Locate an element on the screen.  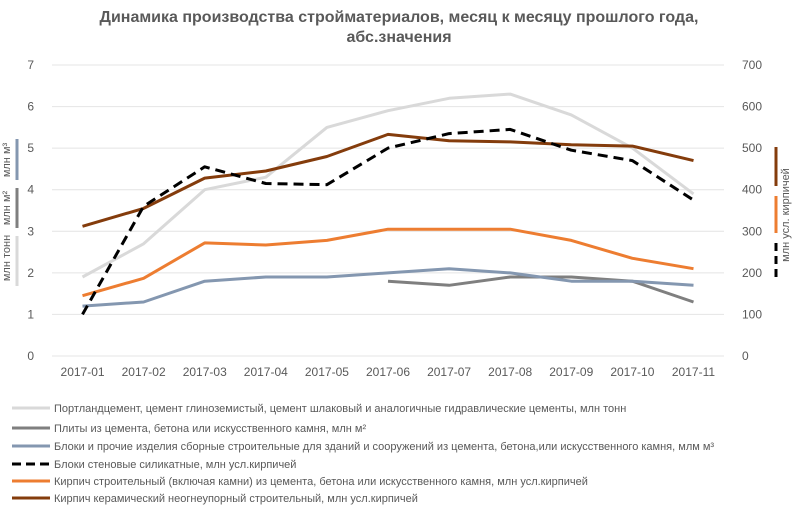
y-right-tick-label: 600 is located at coordinates (752, 107).